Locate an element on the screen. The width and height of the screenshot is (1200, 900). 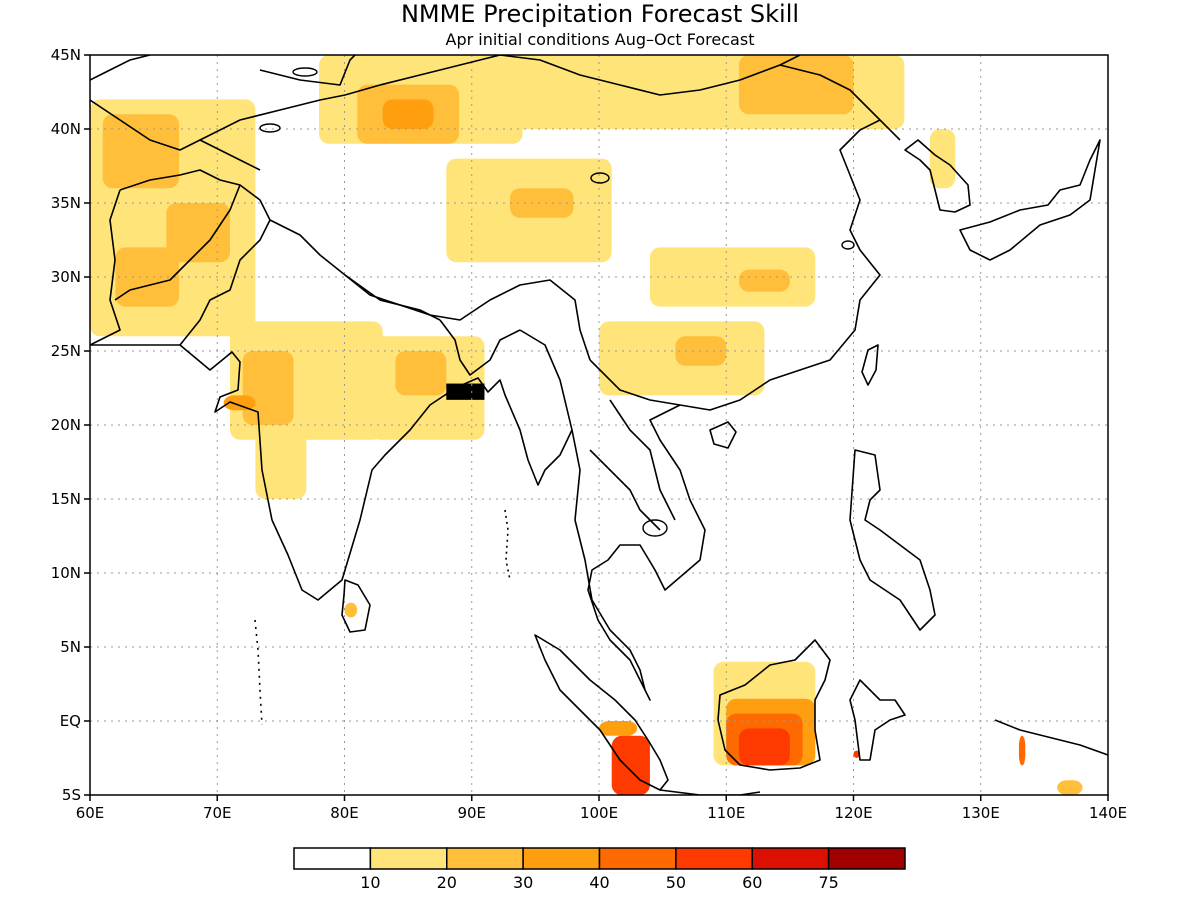
chart-subtitle: Apr initial conditions Aug–Oct Forecast is located at coordinates (600, 39).